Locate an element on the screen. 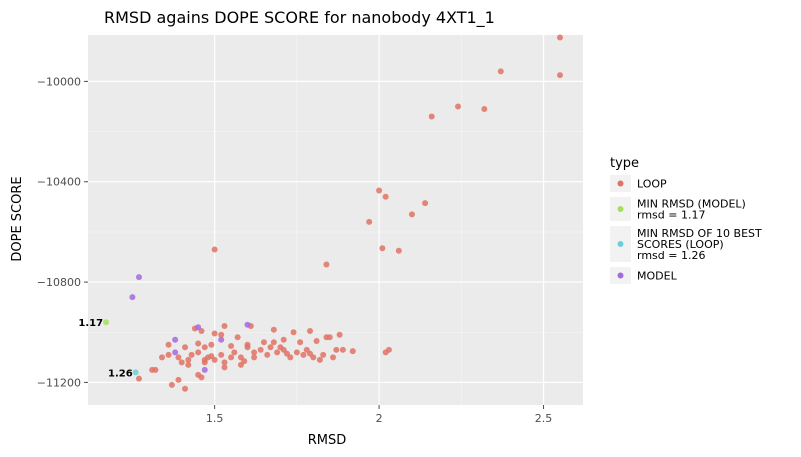 The image size is (801, 457). legend-label: rmsd = 1.26 is located at coordinates (671, 255).